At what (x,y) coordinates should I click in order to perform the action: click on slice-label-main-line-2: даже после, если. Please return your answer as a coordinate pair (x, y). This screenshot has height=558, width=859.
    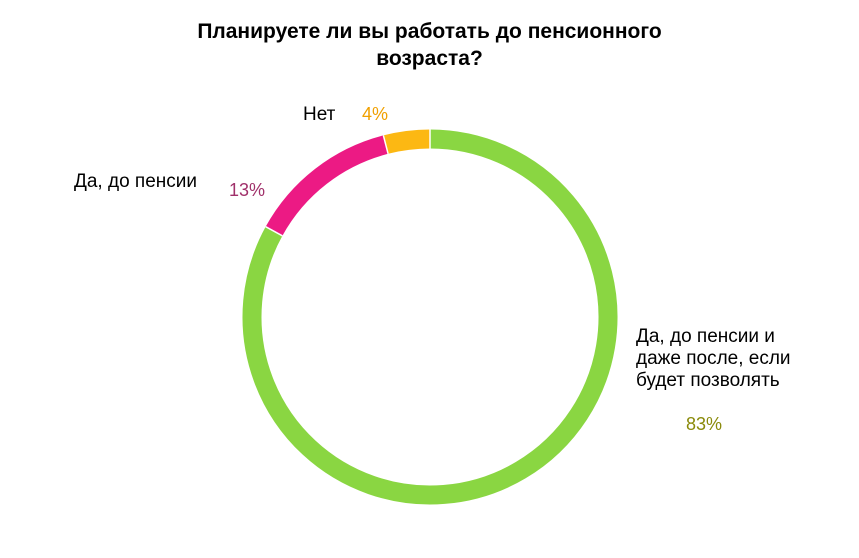
    Looking at the image, I should click on (713, 358).